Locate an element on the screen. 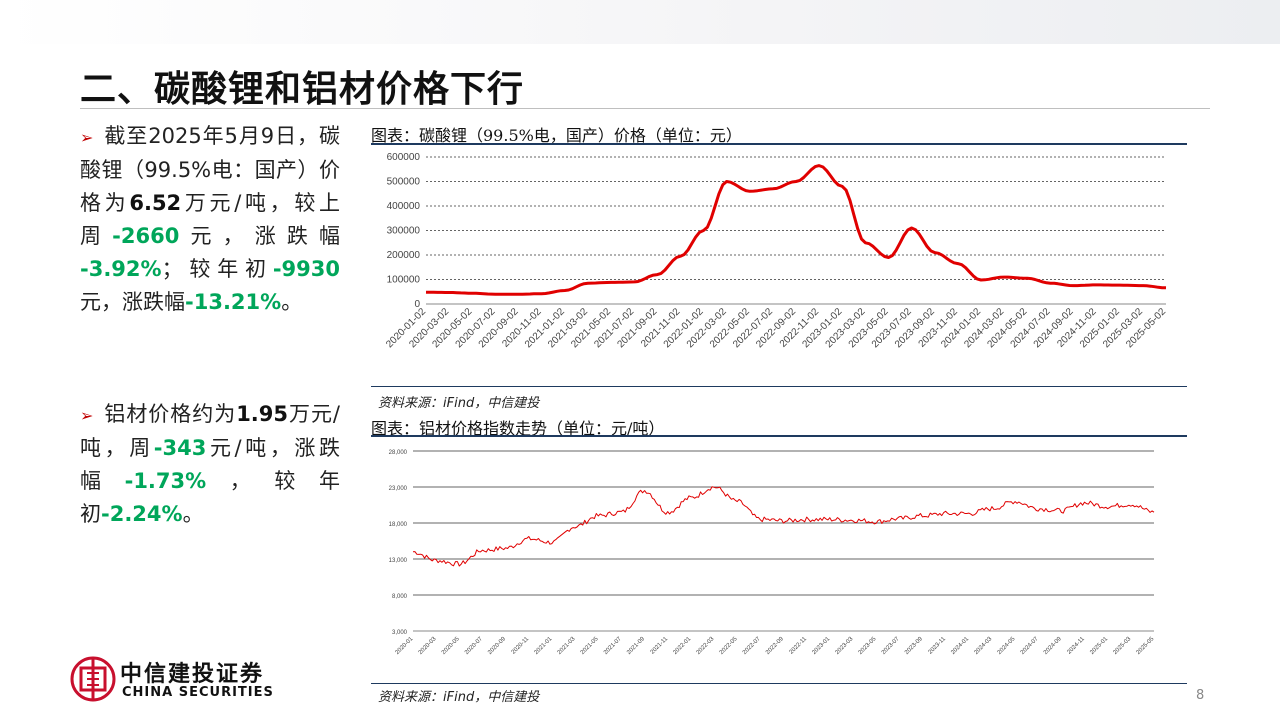  x-tick-label: 2021-01 is located at coordinates (544, 646).